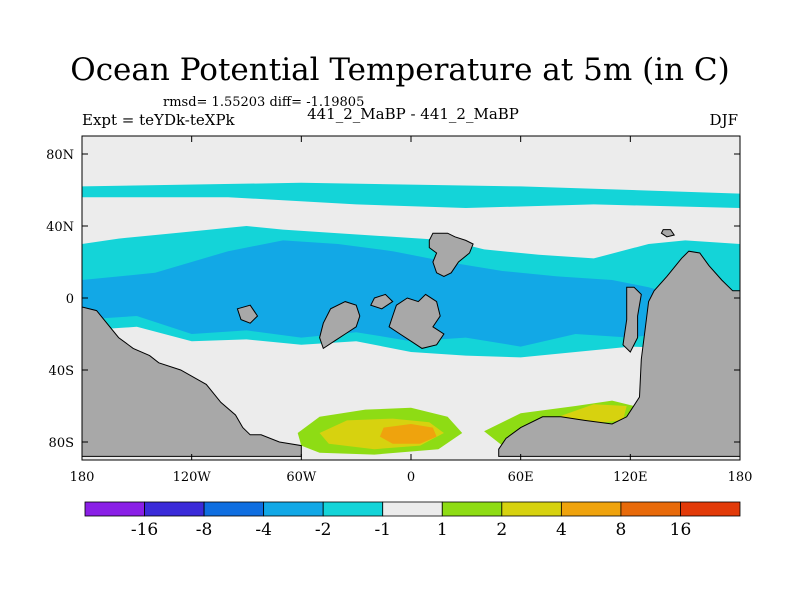 This screenshot has width=800, height=600. Describe the element at coordinates (620, 530) in the screenshot. I see `colorbar-label: 8` at that location.